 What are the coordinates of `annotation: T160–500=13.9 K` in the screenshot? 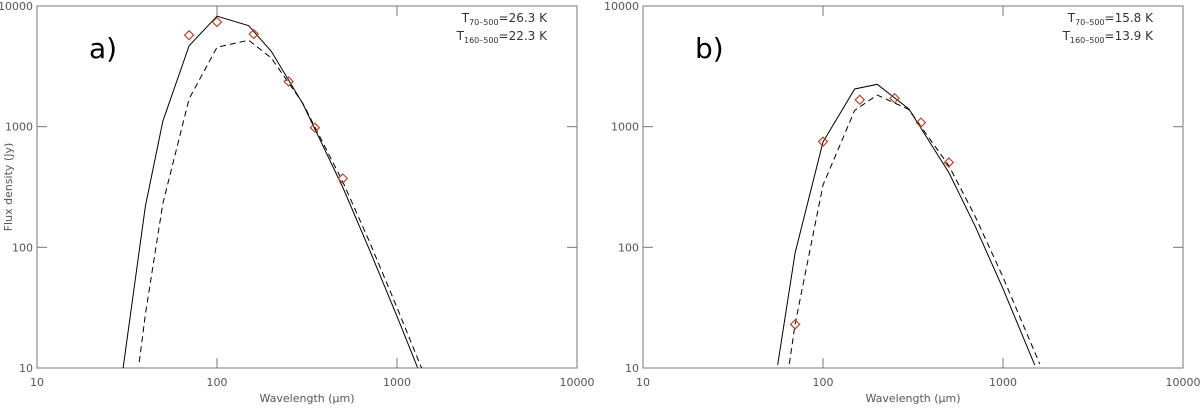 It's located at (1108, 37).